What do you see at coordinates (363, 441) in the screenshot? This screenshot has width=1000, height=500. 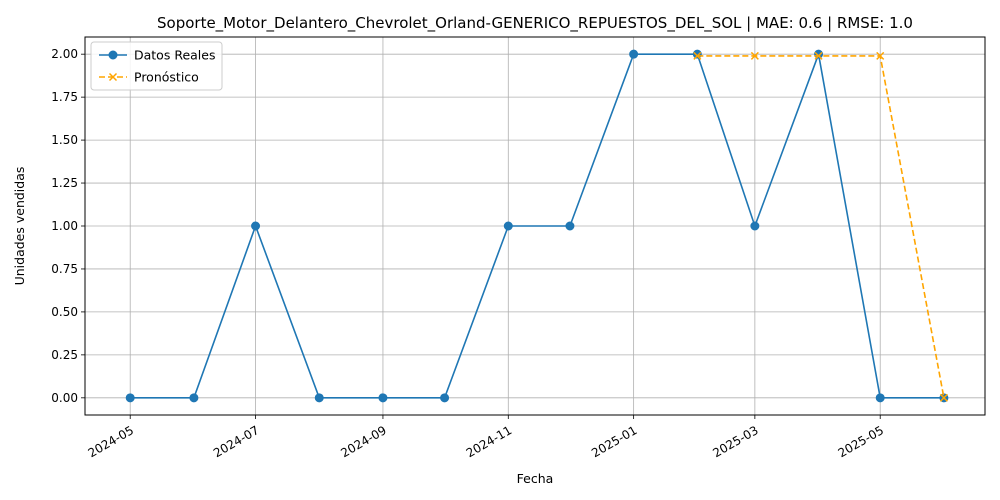 I see `x-tick-label: 2024-09` at bounding box center [363, 441].